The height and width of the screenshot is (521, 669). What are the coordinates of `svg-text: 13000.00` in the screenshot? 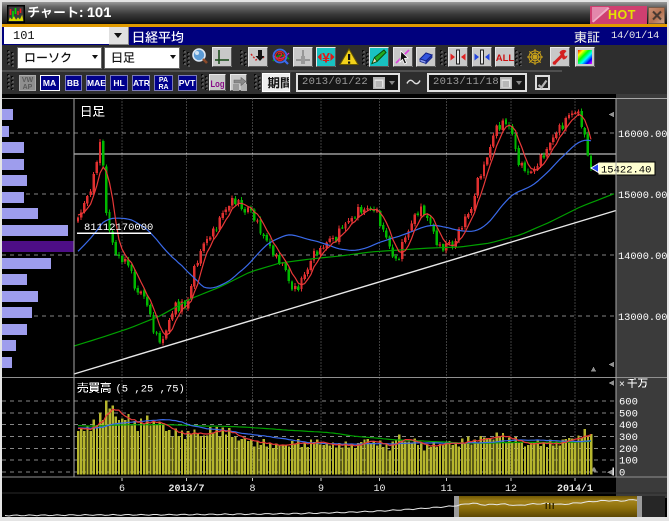 It's located at (642, 318).